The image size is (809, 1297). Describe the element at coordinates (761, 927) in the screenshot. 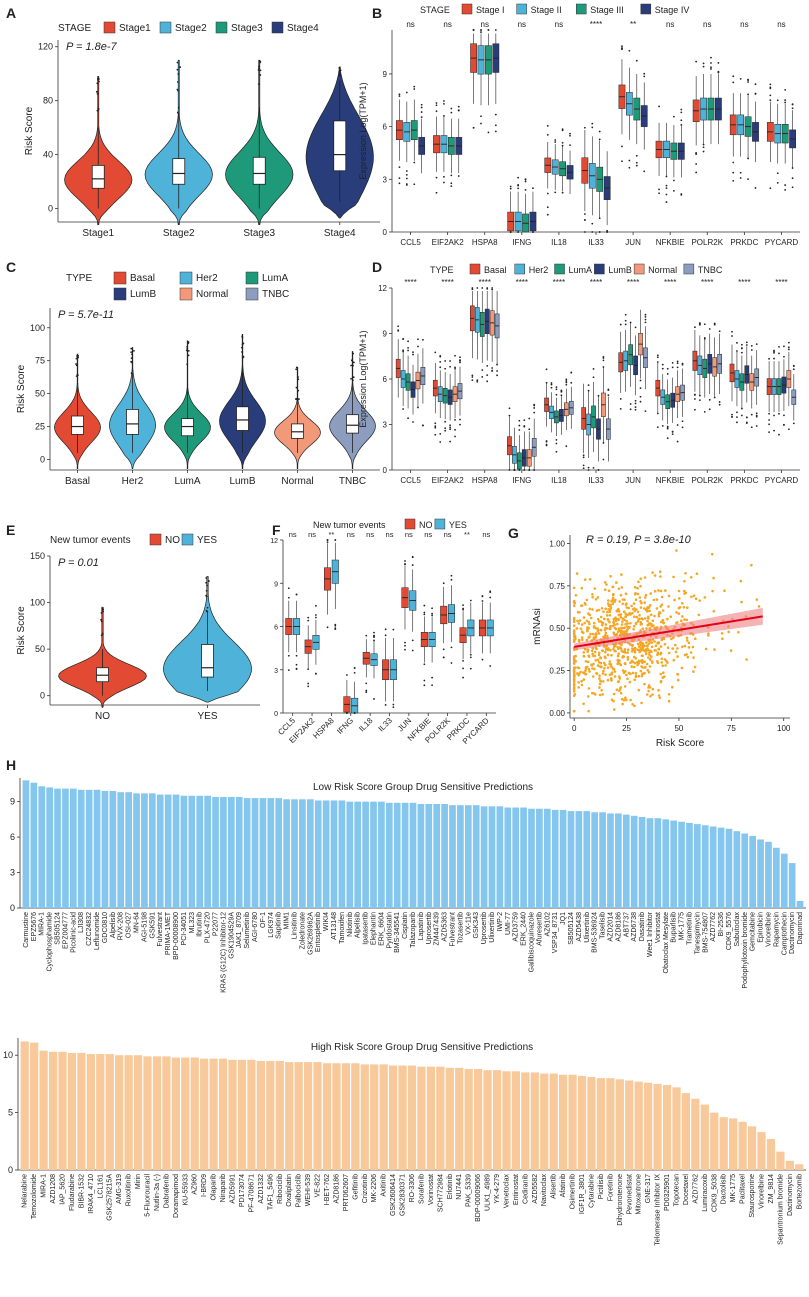

I see `bar-label: Epirubicin` at that location.